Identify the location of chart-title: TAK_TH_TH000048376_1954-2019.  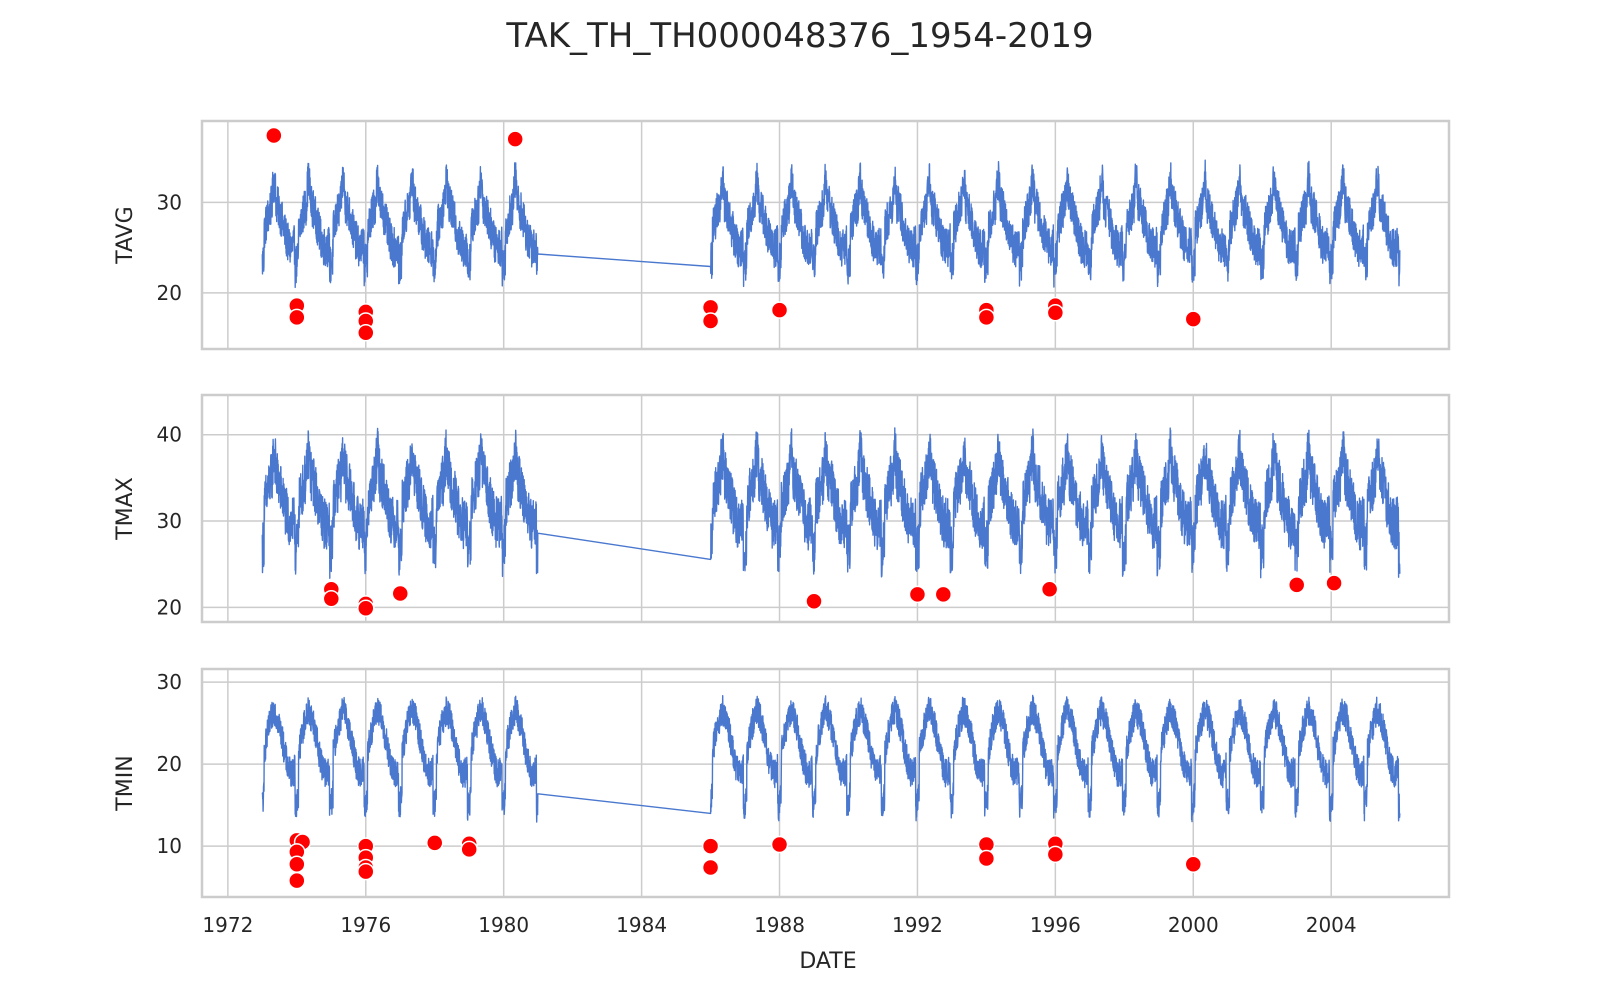
(799, 36).